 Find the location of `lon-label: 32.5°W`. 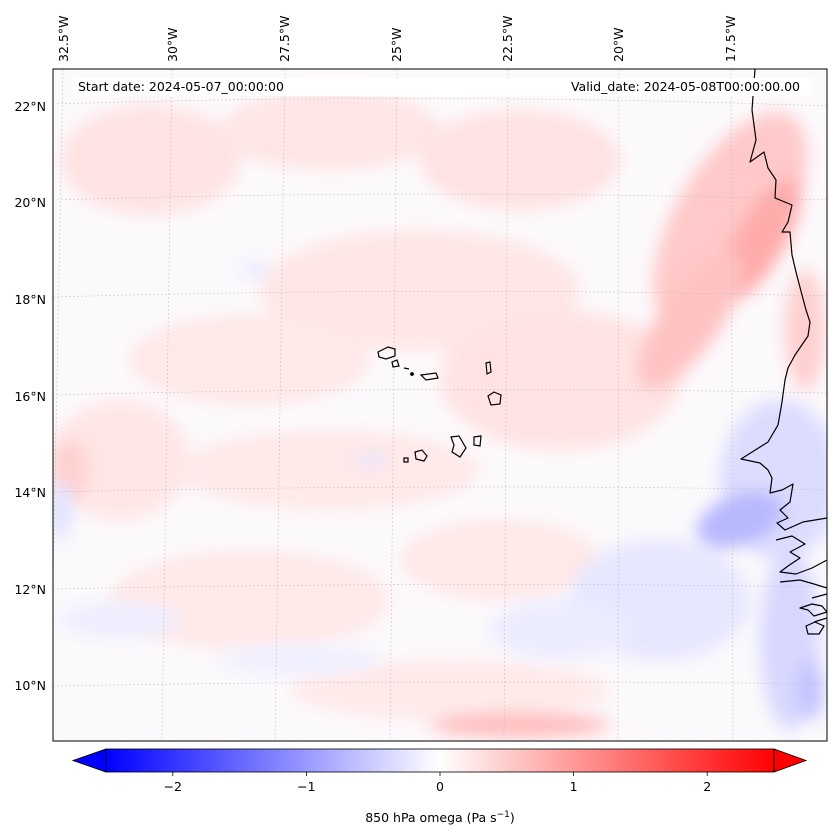

lon-label: 32.5°W is located at coordinates (63, 39).